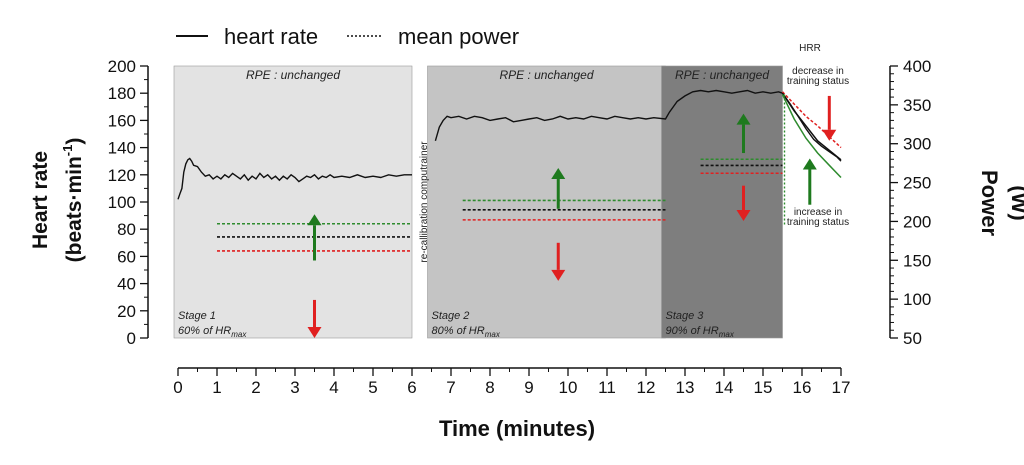 The image size is (1024, 465). What do you see at coordinates (646, 387) in the screenshot?
I see `x-axis-tick-label-12: 12` at bounding box center [646, 387].